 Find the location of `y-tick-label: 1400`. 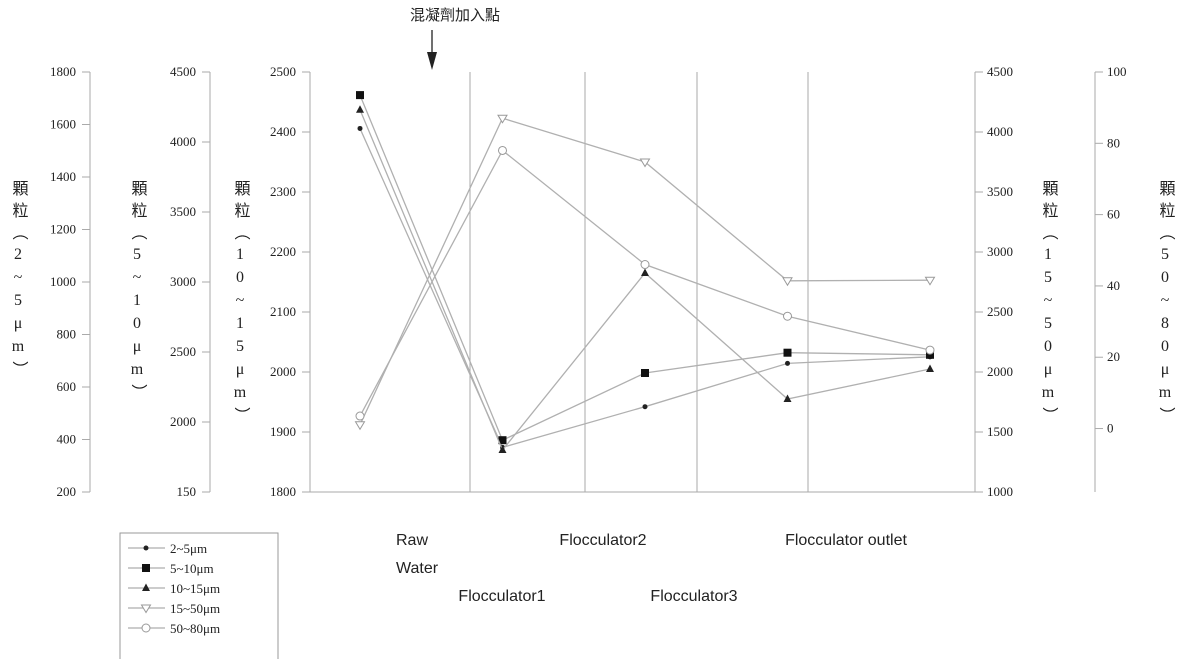

y-tick-label: 1400 is located at coordinates (63, 176).